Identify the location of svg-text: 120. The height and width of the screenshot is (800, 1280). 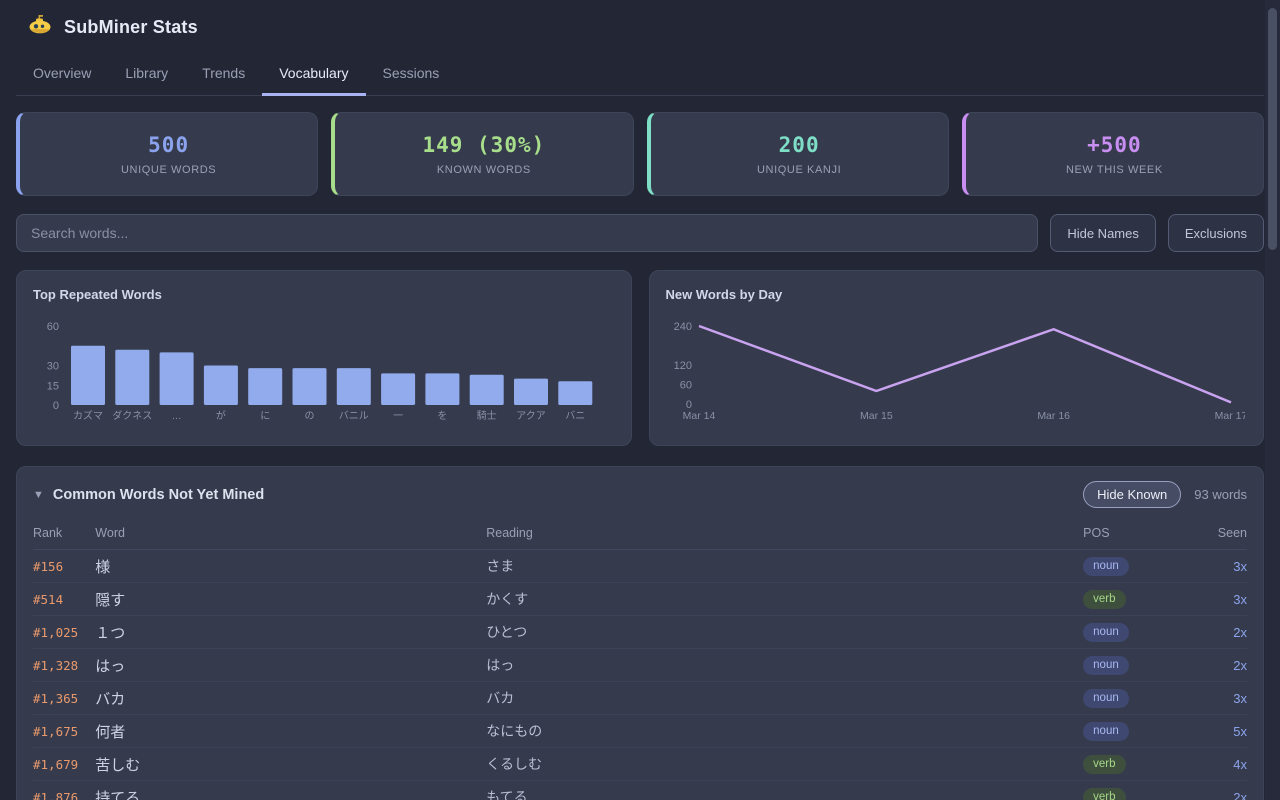
(682, 366).